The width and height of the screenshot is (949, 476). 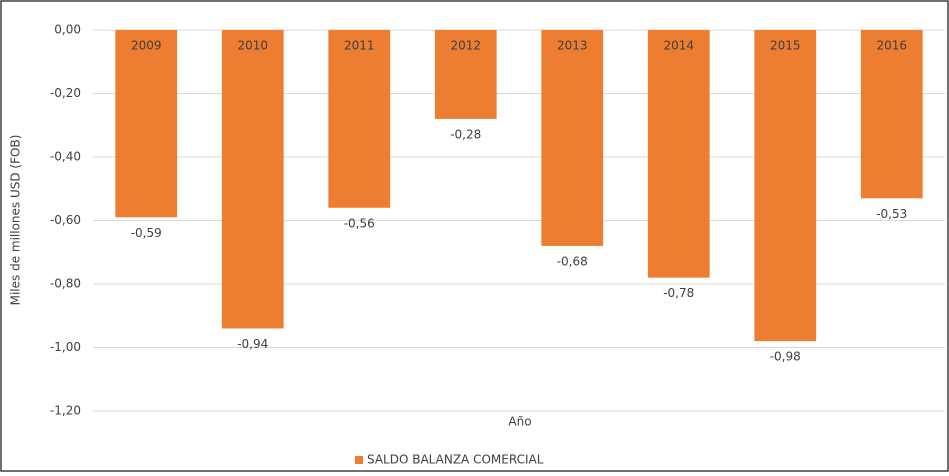 What do you see at coordinates (678, 46) in the screenshot?
I see `x-tick-label: 2014` at bounding box center [678, 46].